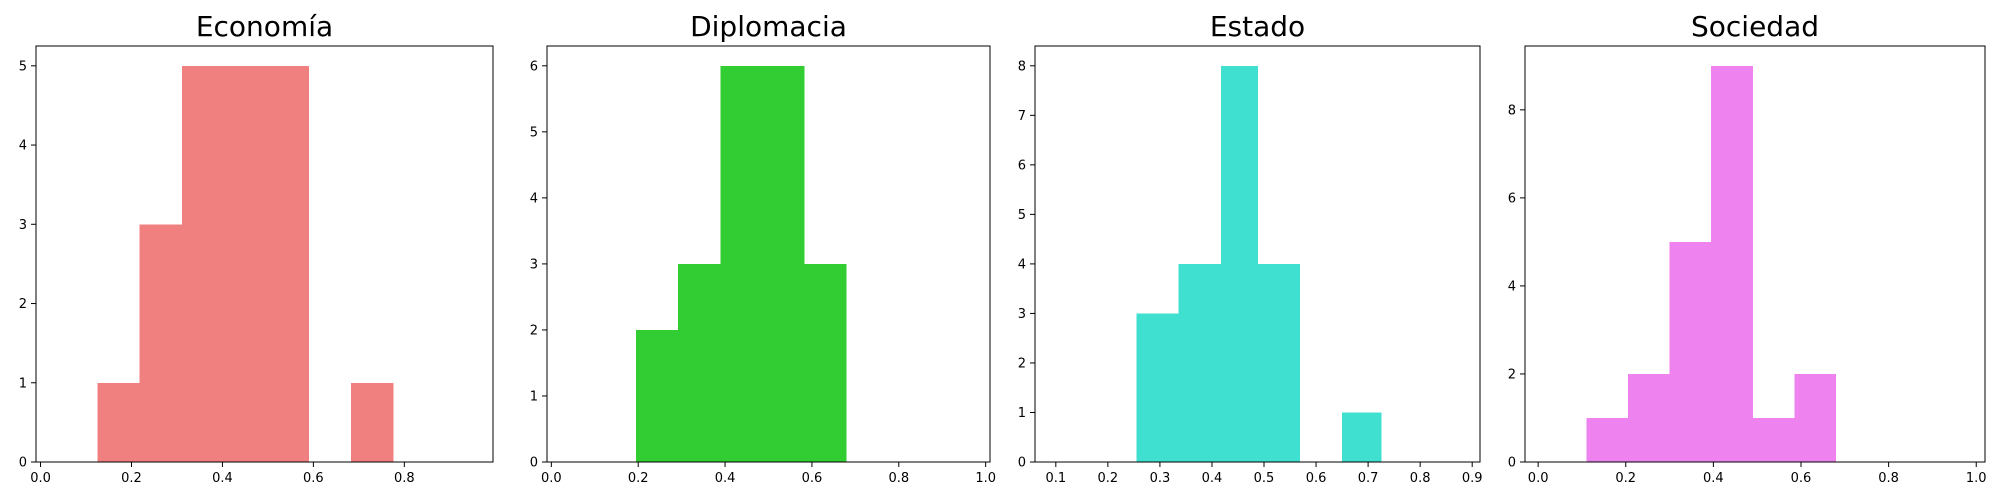  I want to click on x-tick-label: 0.7, so click(1368, 478).